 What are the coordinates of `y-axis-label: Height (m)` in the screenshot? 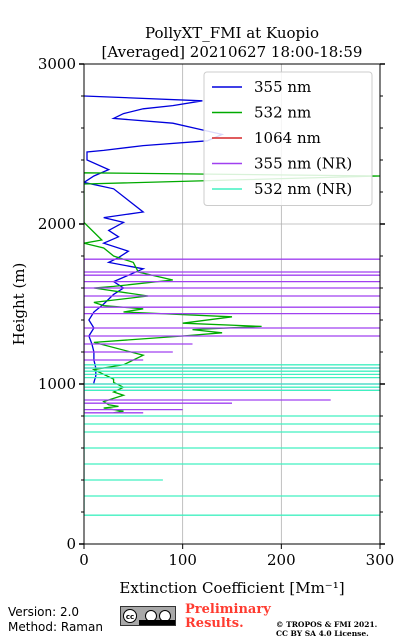 It's located at (19, 304).